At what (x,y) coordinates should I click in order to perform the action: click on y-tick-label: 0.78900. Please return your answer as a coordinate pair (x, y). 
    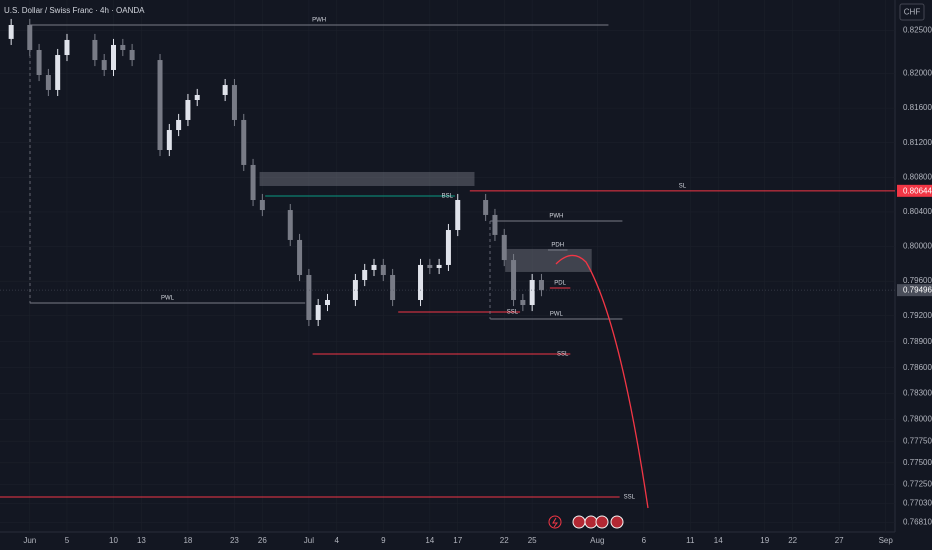
    Looking at the image, I should click on (917, 341).